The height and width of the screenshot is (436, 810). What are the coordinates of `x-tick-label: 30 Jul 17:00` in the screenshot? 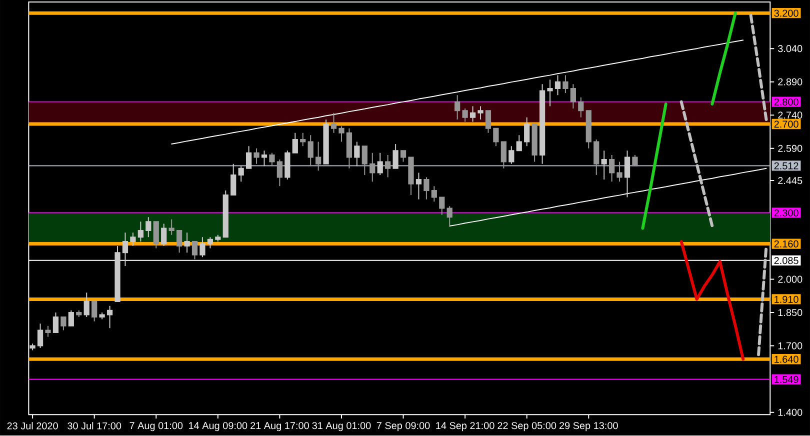 It's located at (95, 426).